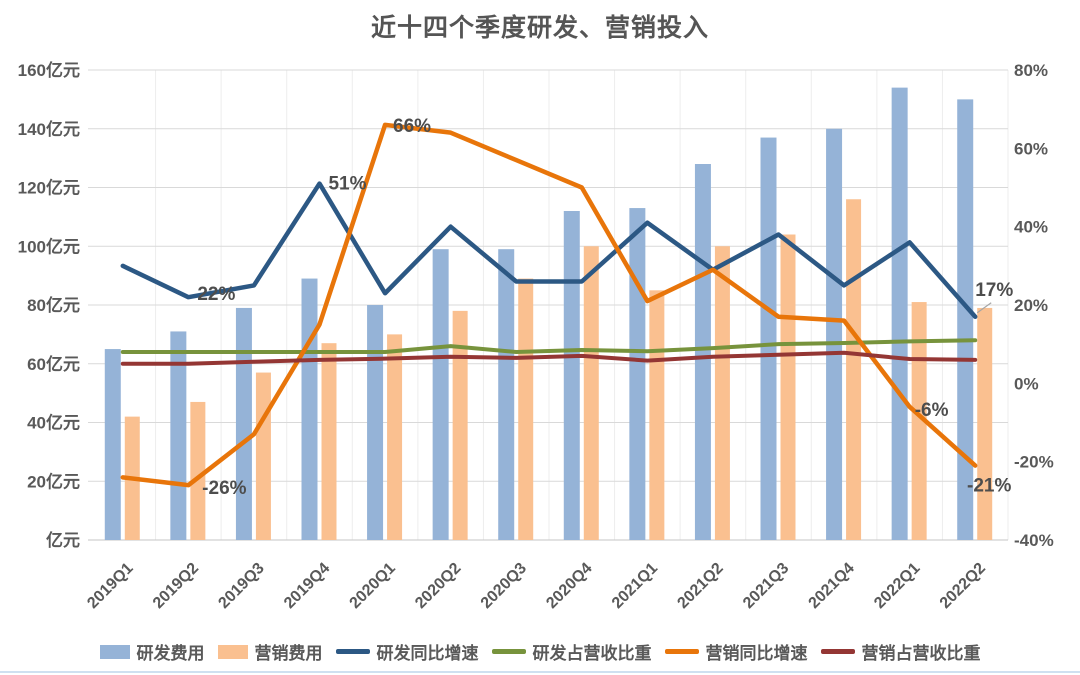 The width and height of the screenshot is (1080, 675). I want to click on left-axis-tick: 60亿元, so click(53, 364).